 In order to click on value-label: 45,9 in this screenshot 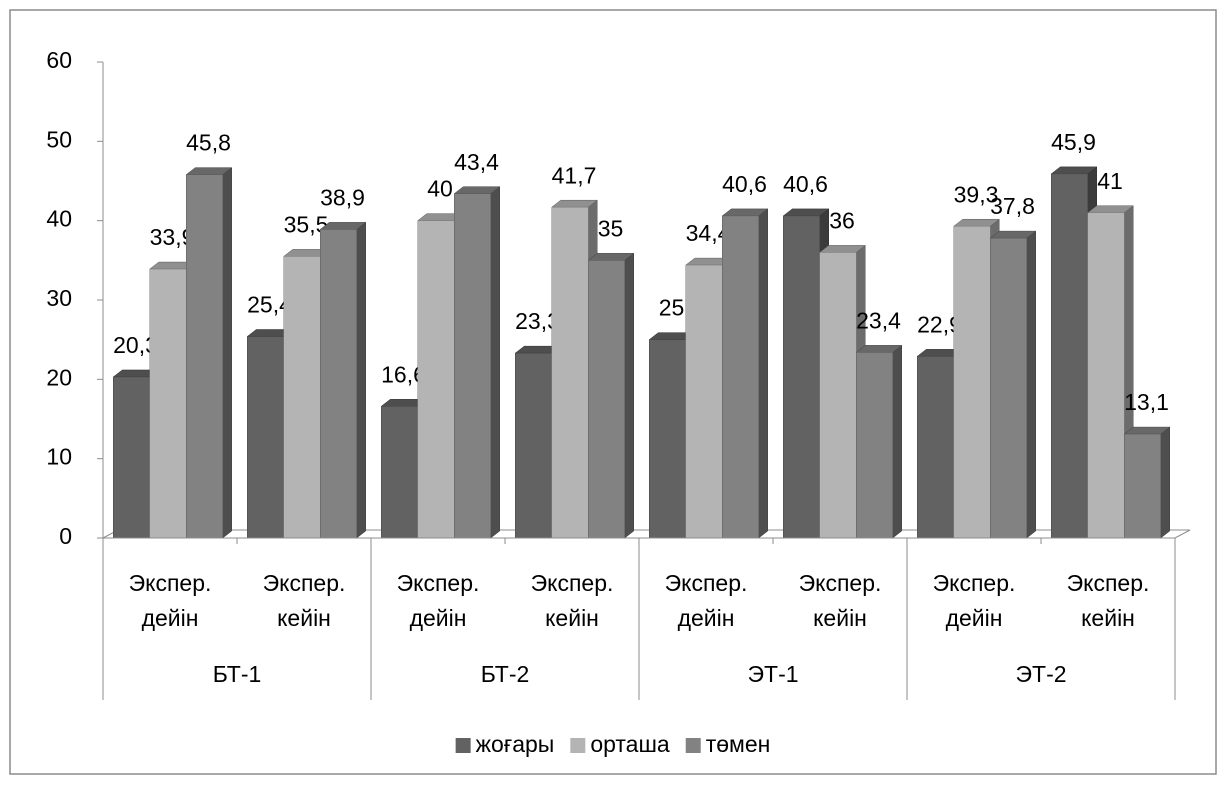, I will do `click(1073, 142)`.